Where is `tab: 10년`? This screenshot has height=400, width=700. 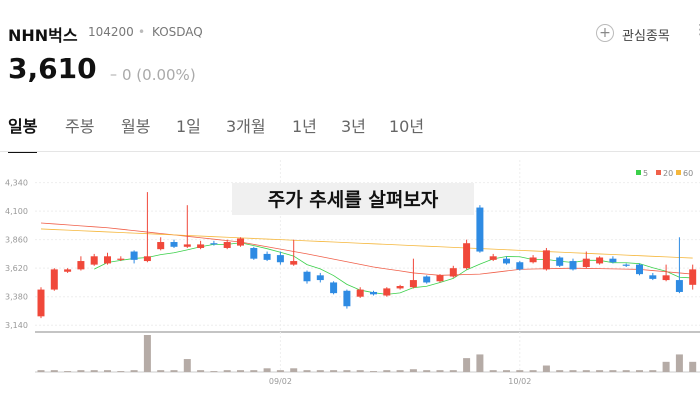
tab: 10년 is located at coordinates (407, 126).